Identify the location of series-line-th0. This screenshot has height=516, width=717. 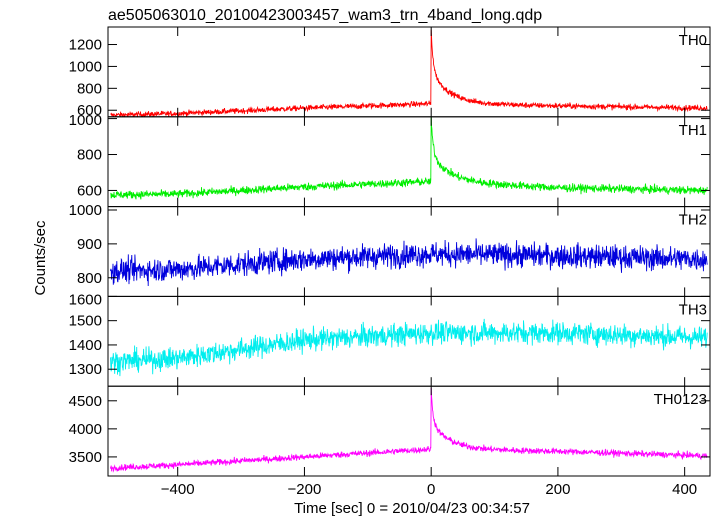
(409, 73).